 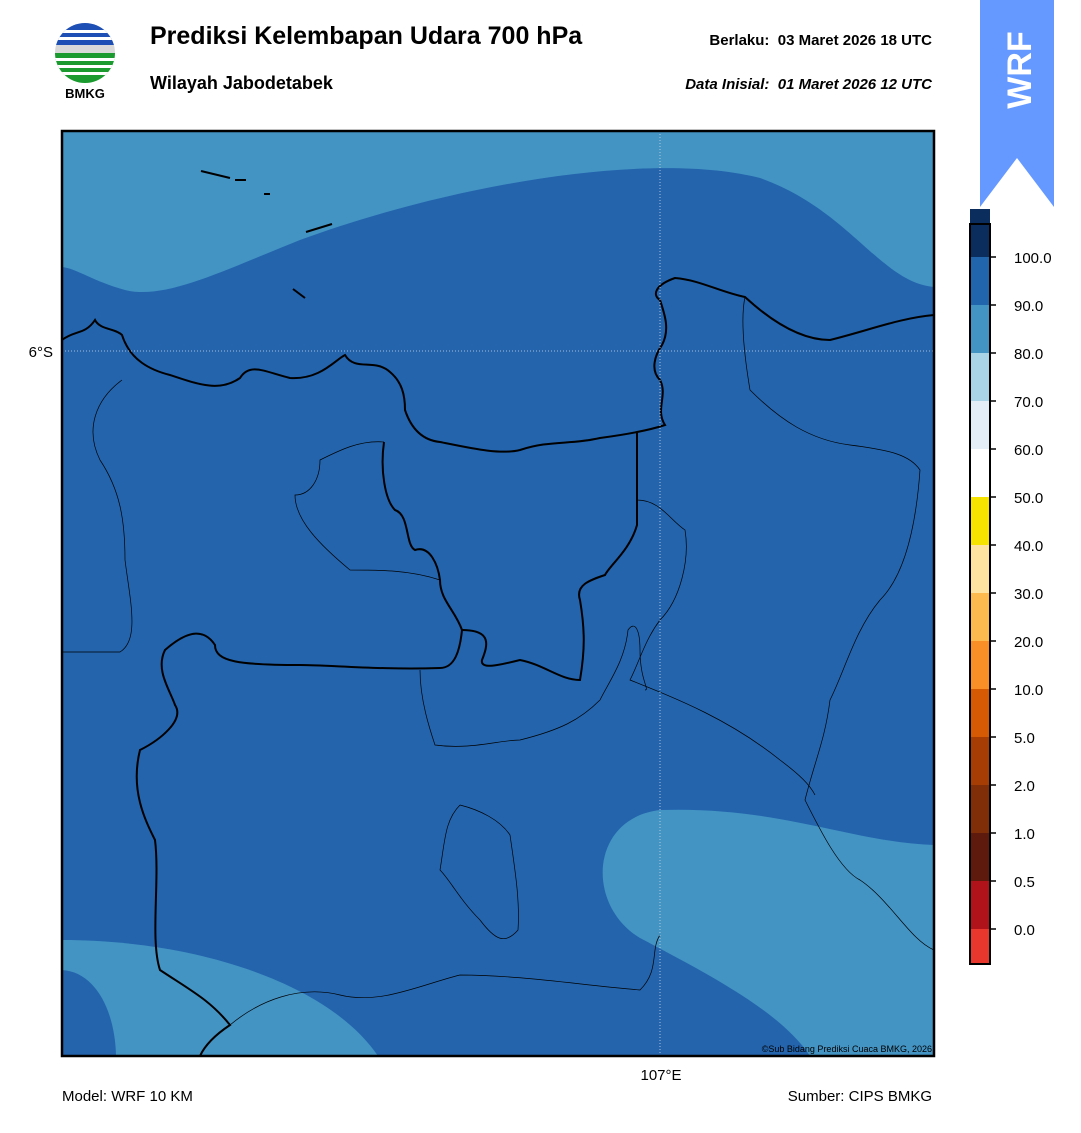 What do you see at coordinates (1024, 834) in the screenshot?
I see `colorbar-label: 1.0` at bounding box center [1024, 834].